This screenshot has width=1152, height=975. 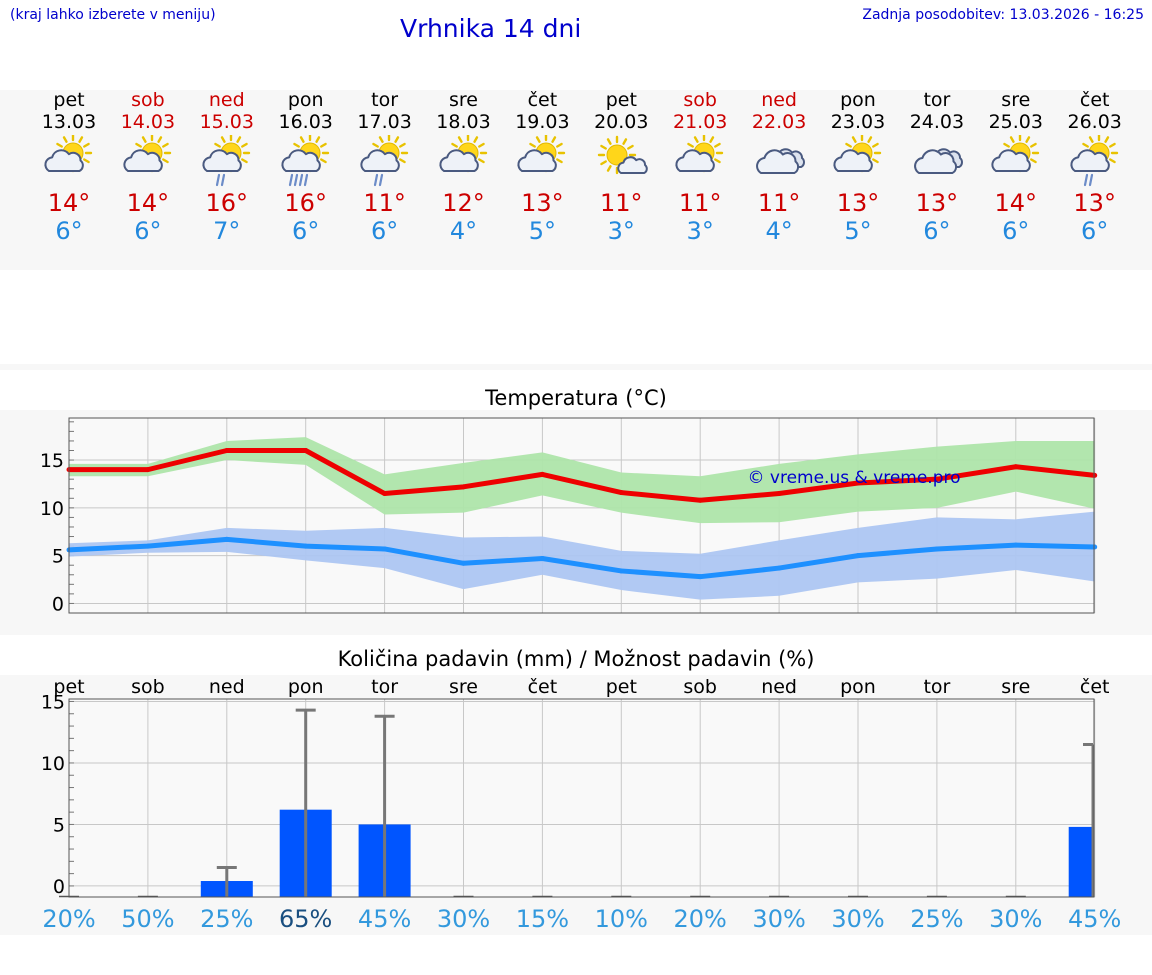 I want to click on day-date: 19.03, so click(x=542, y=122).